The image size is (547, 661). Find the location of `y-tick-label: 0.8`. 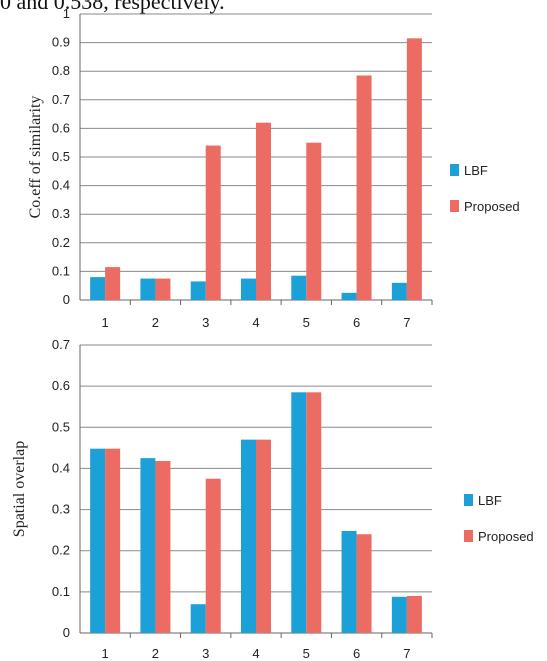

y-tick-label: 0.8 is located at coordinates (61, 70).